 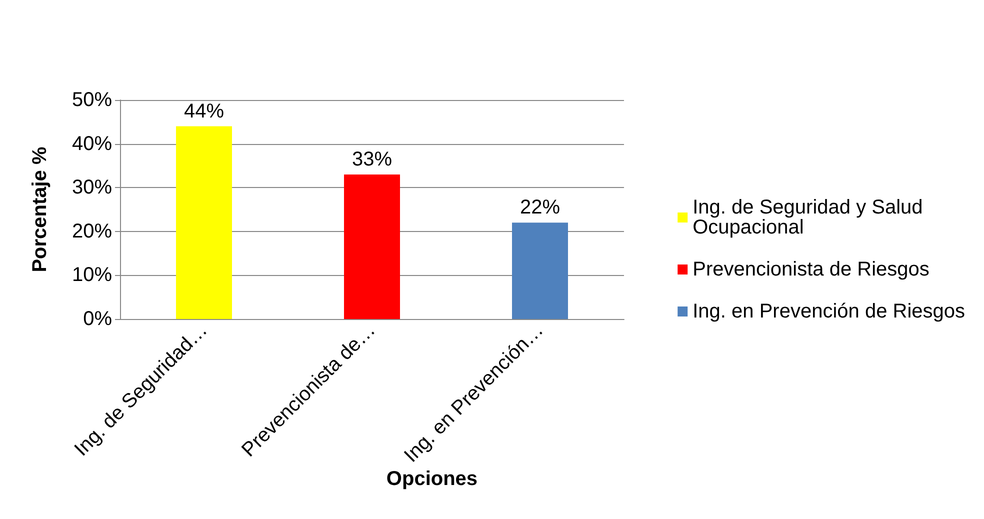 I want to click on y-tick-label: 0%, so click(x=97, y=319).